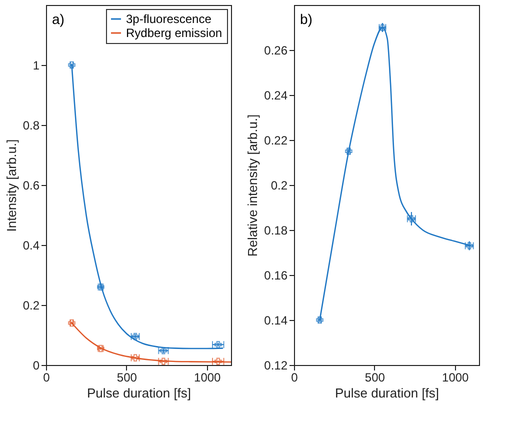 This screenshot has height=426, width=532. Describe the element at coordinates (276, 365) in the screenshot. I see `y-tick-label: 0.12` at that location.